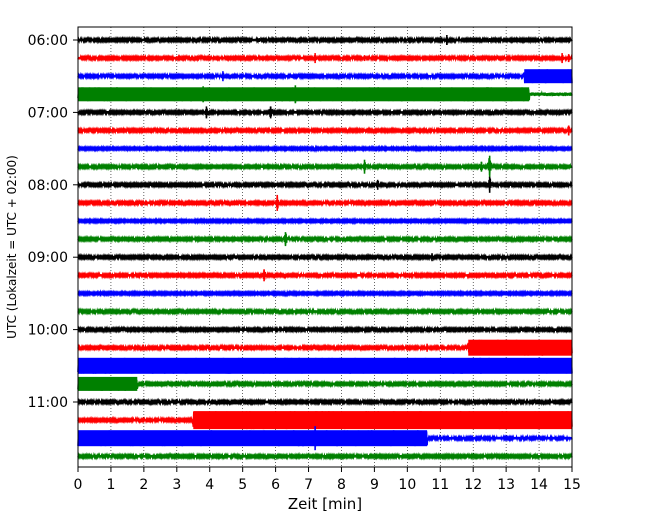 The image size is (650, 520). Describe the element at coordinates (48, 258) in the screenshot. I see `y-tick-label: 09:00` at that location.